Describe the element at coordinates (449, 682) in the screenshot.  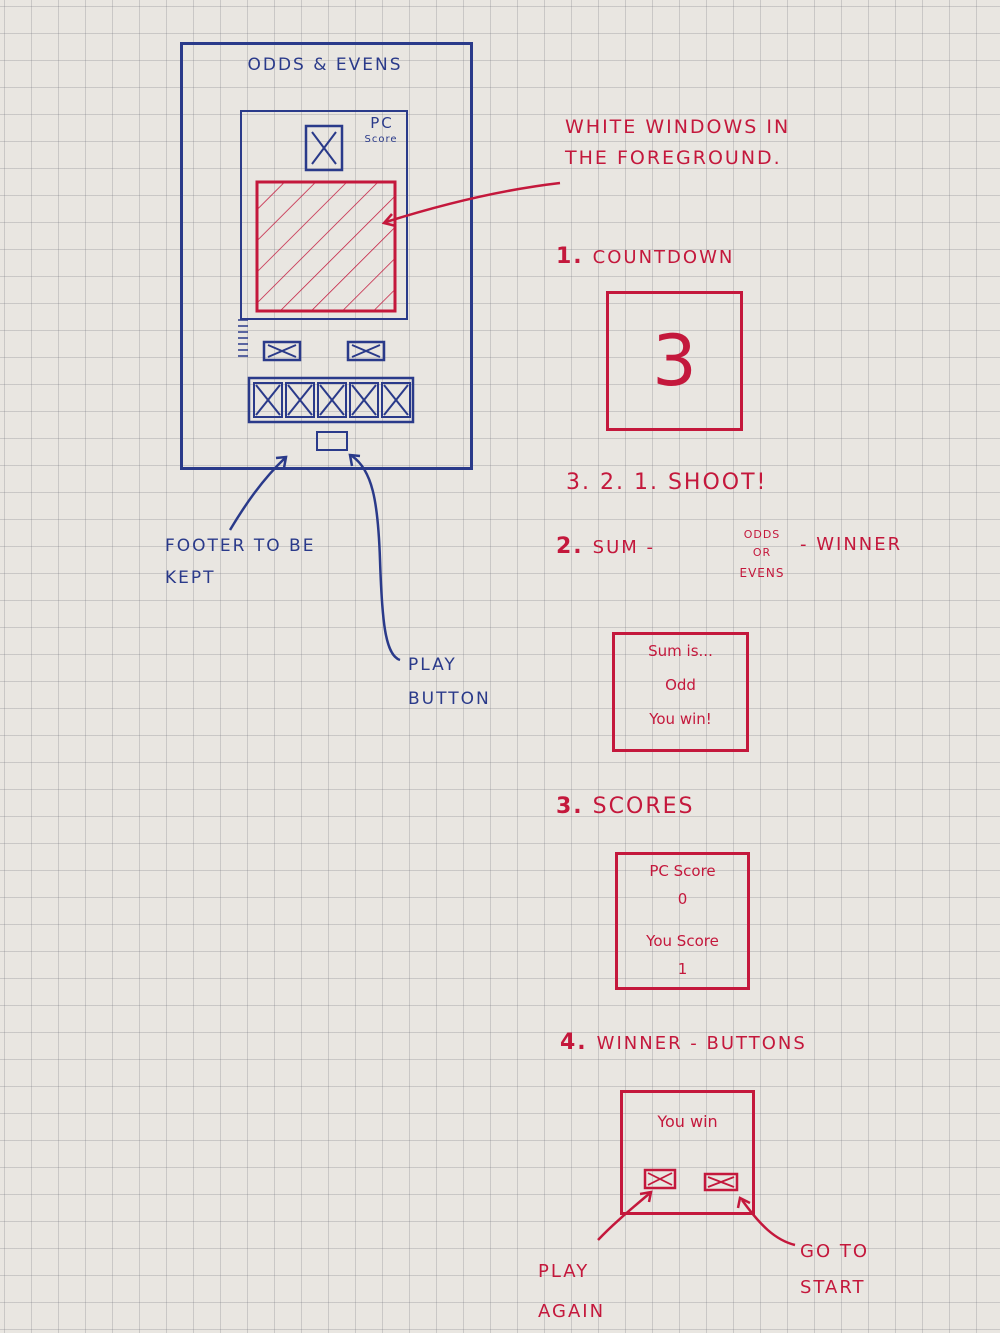
I see `note-play-button: Play button` at that location.